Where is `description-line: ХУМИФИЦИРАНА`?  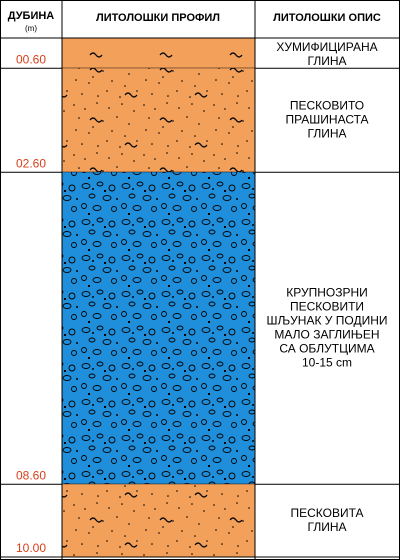
description-line: ХУМИФИЦИРАНА is located at coordinates (326, 47).